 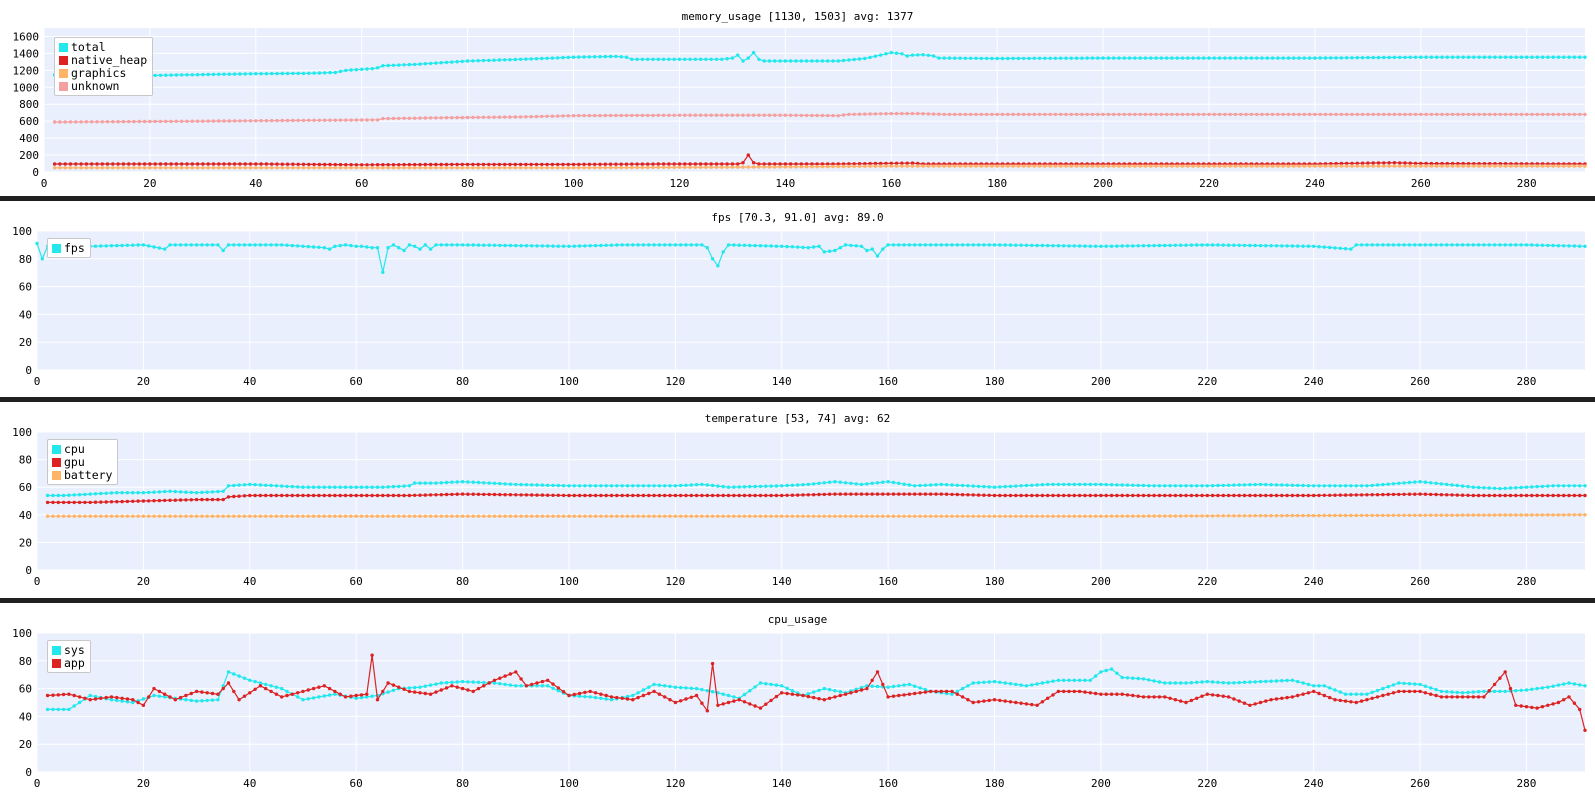 I want to click on y-tick-label: 40, so click(x=25, y=515).